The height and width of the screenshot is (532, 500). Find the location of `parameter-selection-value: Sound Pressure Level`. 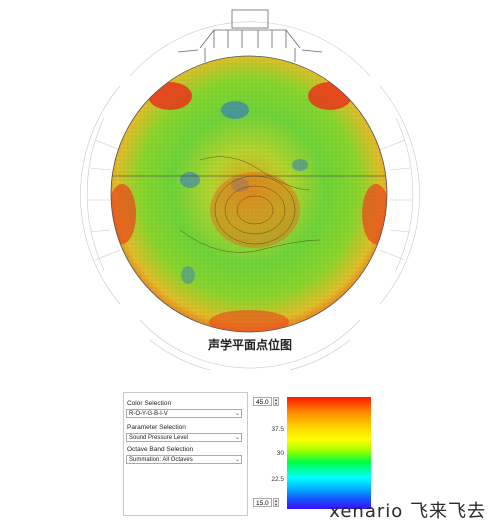

parameter-selection-value: Sound Pressure Level is located at coordinates (159, 438).